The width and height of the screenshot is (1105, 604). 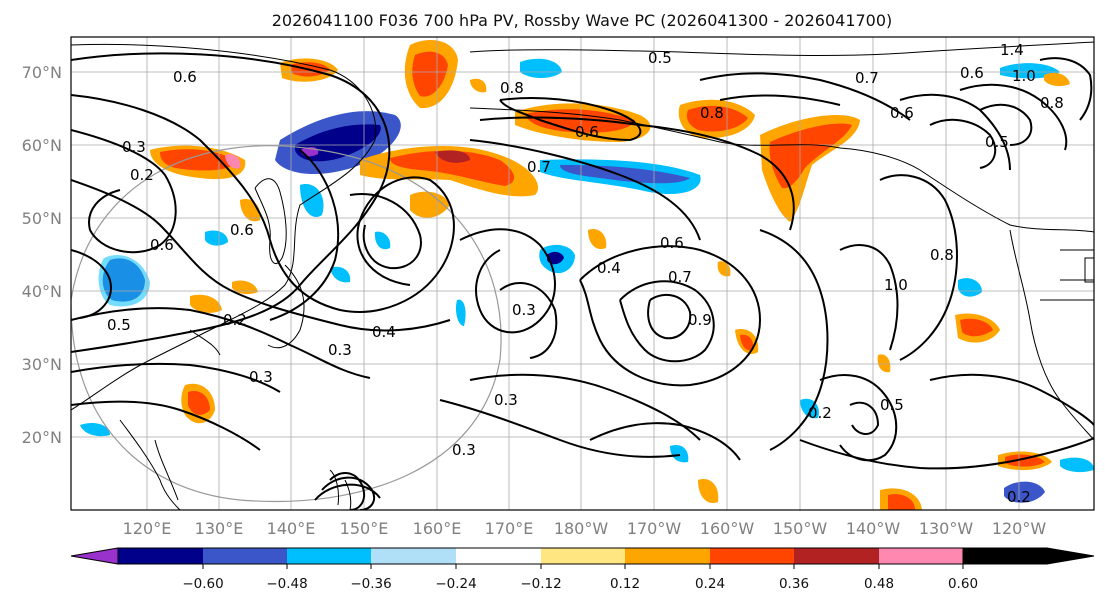 I want to click on lon-label: 130°W, so click(x=946, y=528).